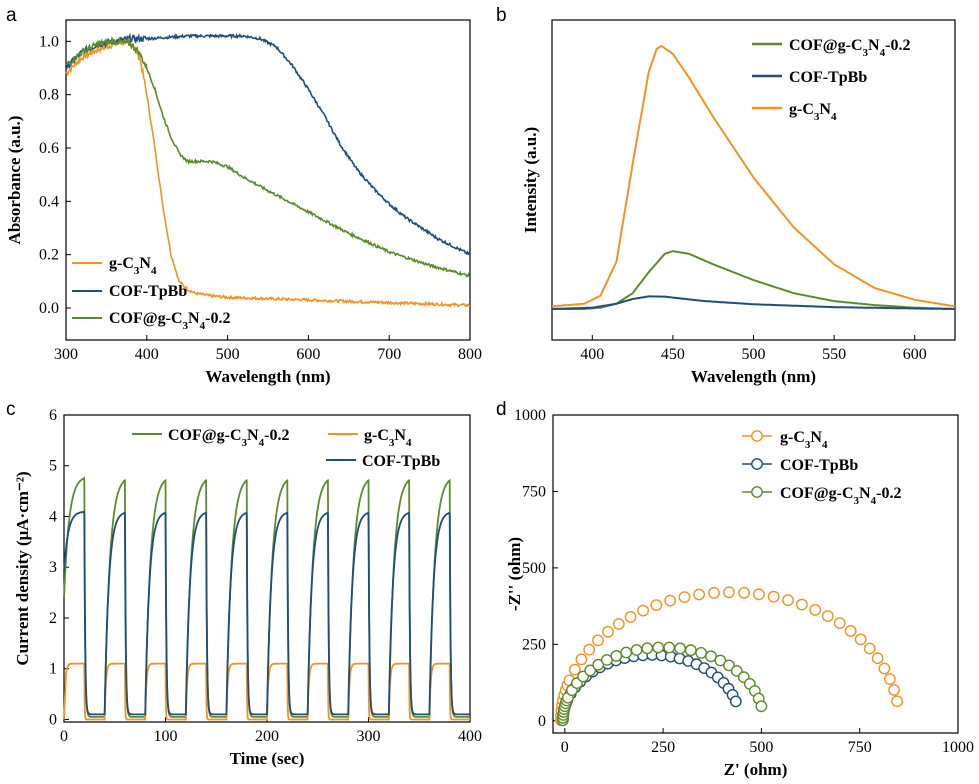  I want to click on chart-d-xtick-label: 1000, so click(958, 747).